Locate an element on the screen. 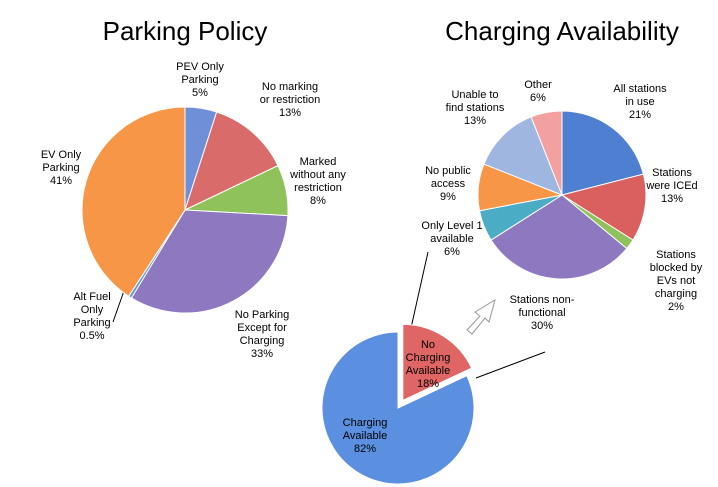  slice-label: Unable to find stations is located at coordinates (475, 101).